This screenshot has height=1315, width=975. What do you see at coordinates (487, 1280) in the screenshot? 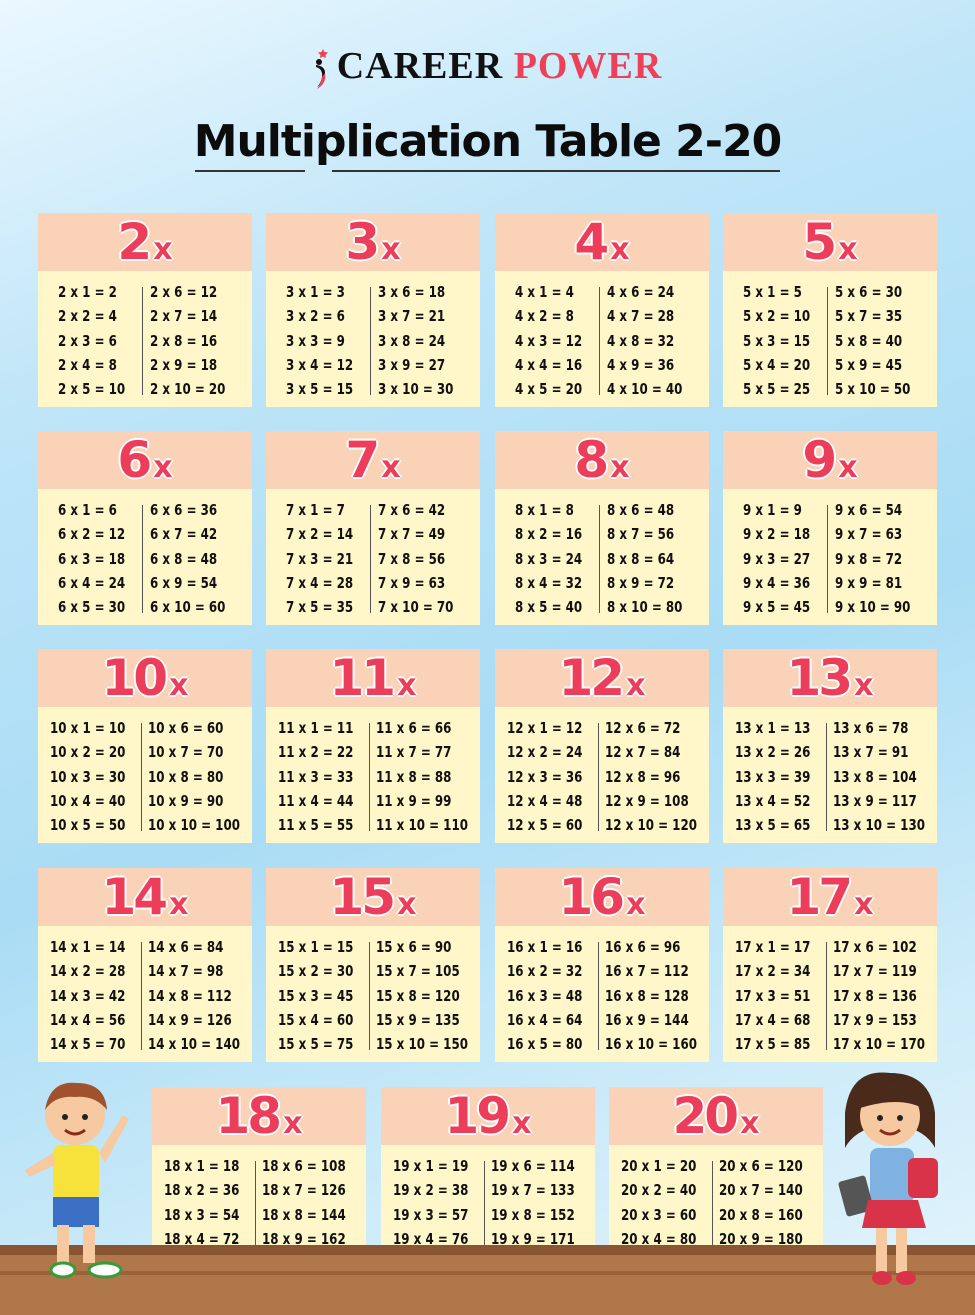
I see `floor` at bounding box center [487, 1280].